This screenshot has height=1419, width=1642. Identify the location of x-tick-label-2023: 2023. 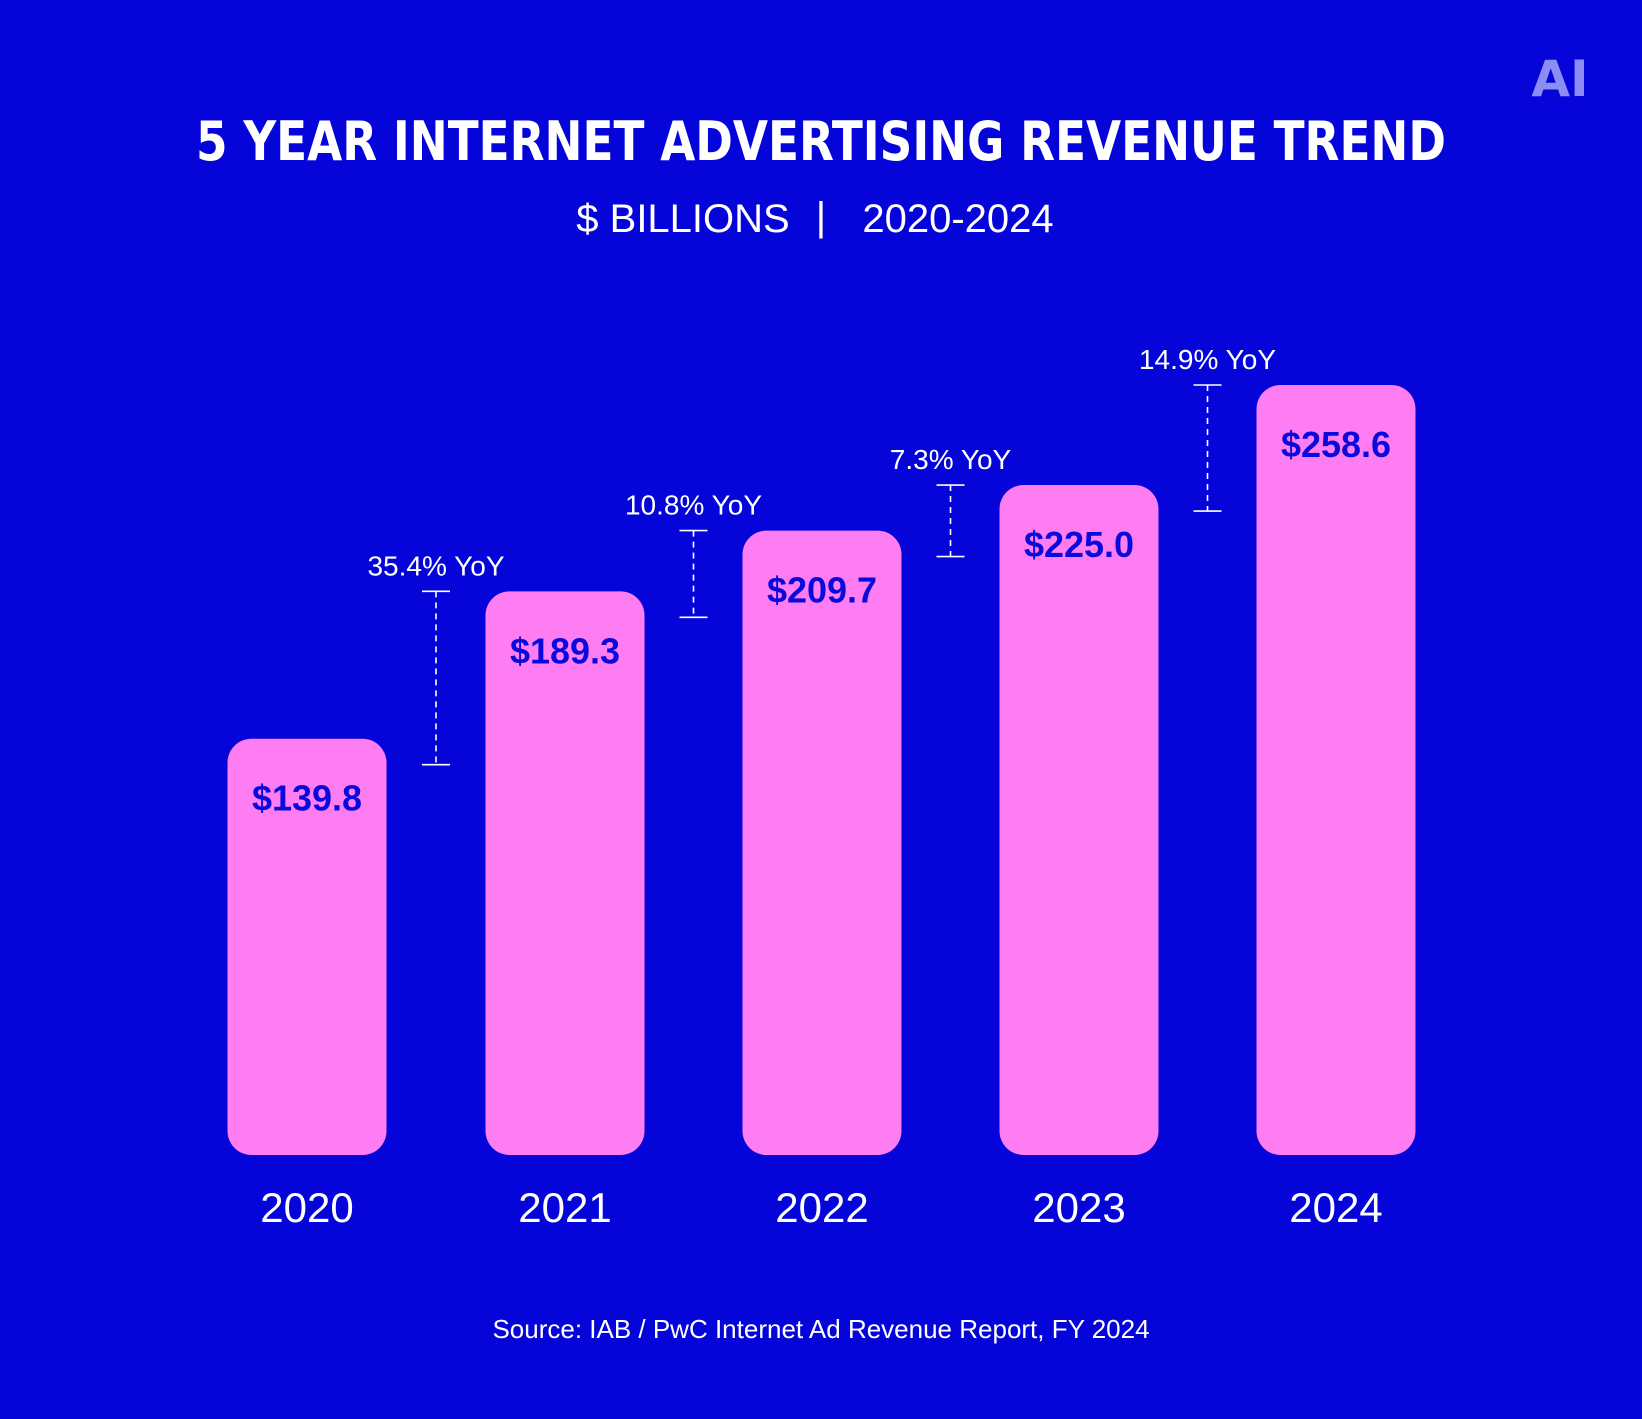
(1078, 1207).